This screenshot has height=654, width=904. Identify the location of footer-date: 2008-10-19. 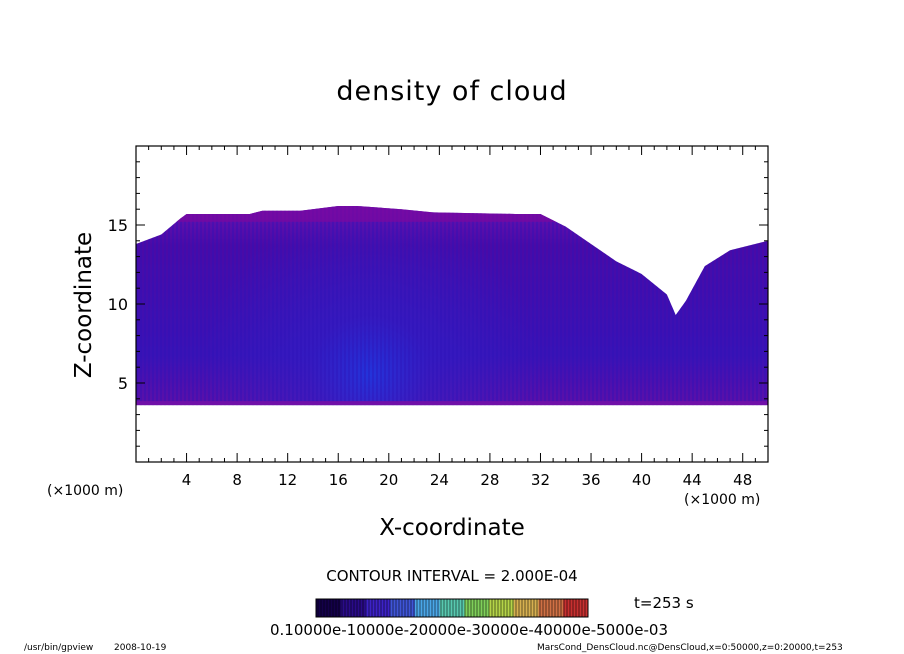
(140, 648).